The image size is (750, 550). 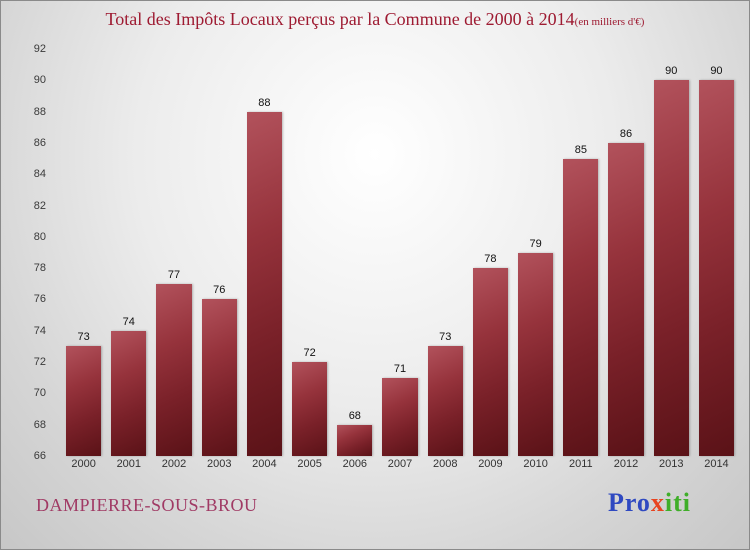 I want to click on bar-slot: 86, so click(x=625, y=252).